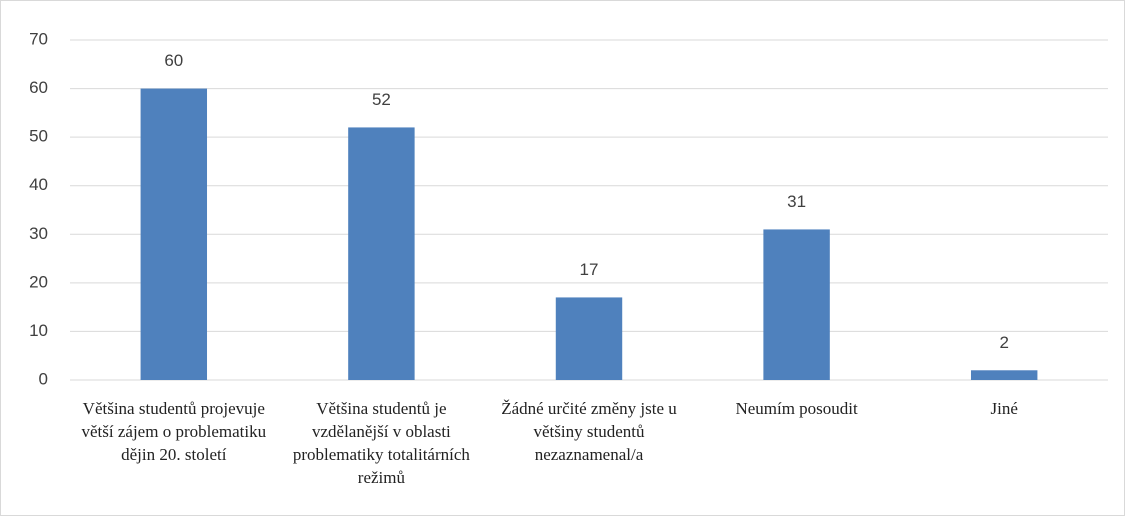  Describe the element at coordinates (38, 330) in the screenshot. I see `y-tick-label: 10` at that location.